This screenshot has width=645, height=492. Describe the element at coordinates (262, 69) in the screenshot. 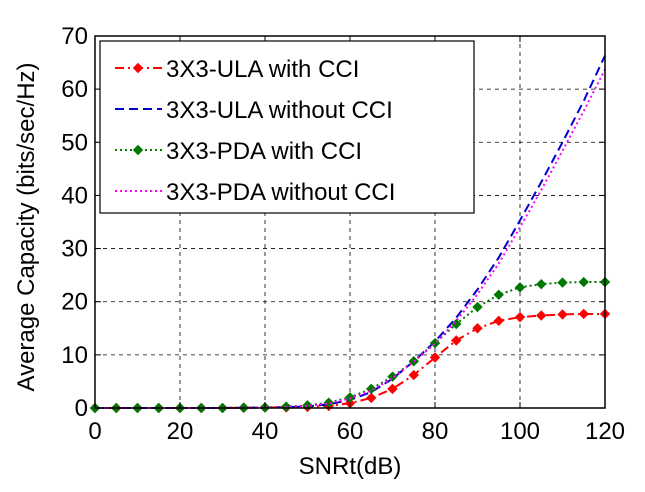

I see `legend-label: 3X3-ULA with CCI` at that location.